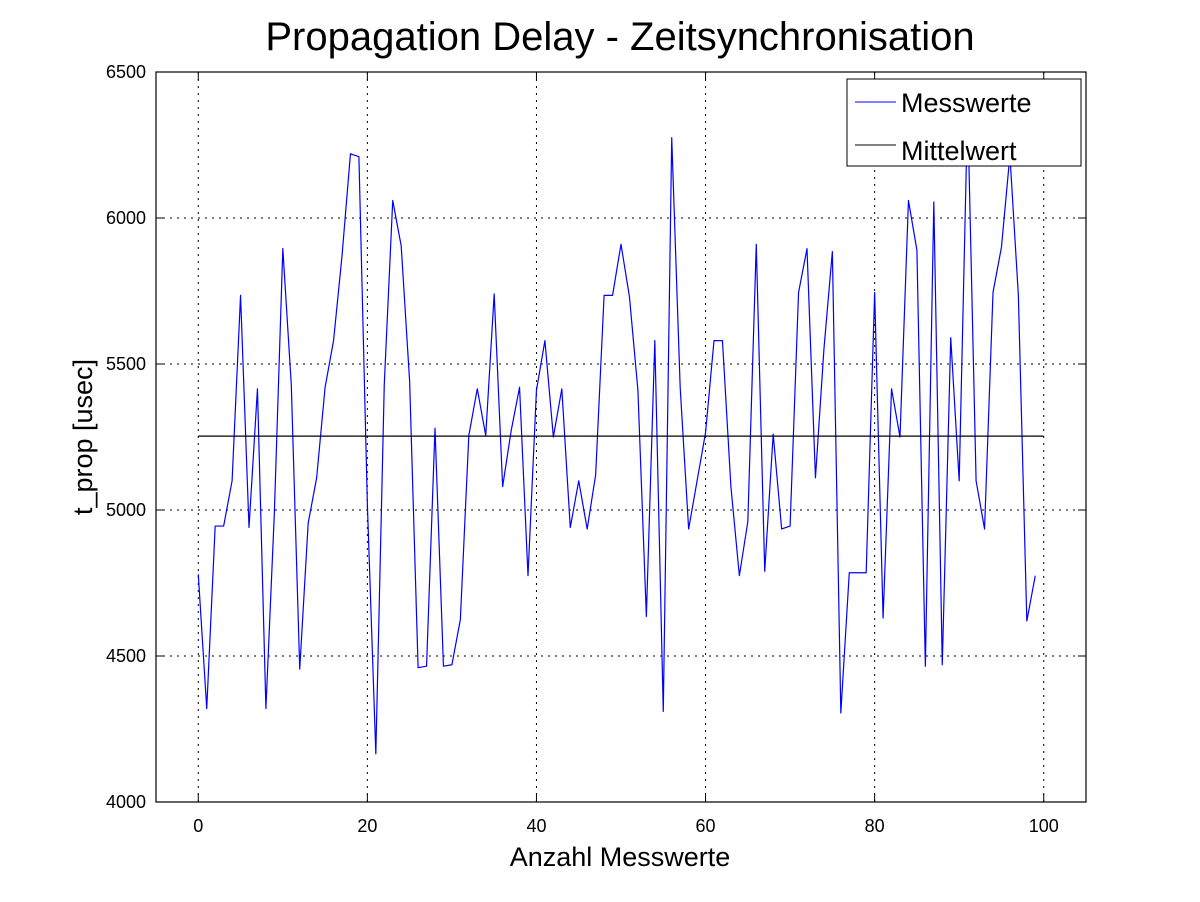 The image size is (1200, 902). I want to click on chart-title: Propagation Delay - Zeitsynchronisation, so click(619, 37).